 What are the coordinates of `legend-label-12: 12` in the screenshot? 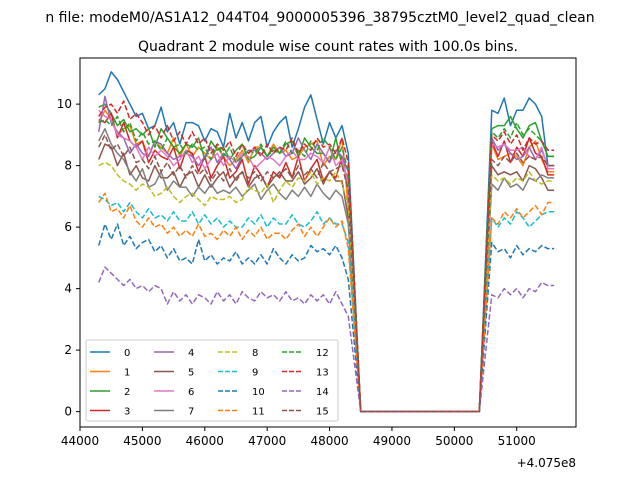 It's located at (322, 353).